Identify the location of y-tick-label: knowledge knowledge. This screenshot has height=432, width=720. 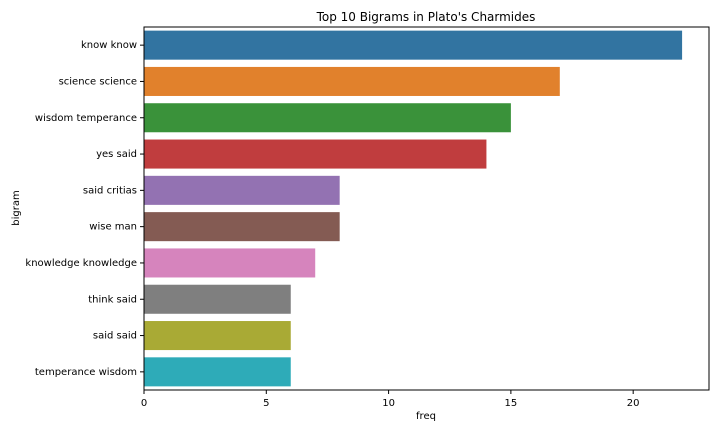
(81, 263).